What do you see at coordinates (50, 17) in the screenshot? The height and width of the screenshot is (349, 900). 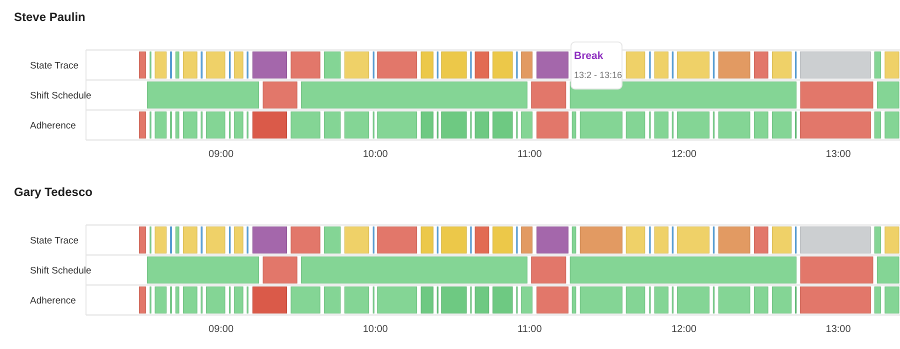 I see `chart-title: Steve Paulin` at bounding box center [50, 17].